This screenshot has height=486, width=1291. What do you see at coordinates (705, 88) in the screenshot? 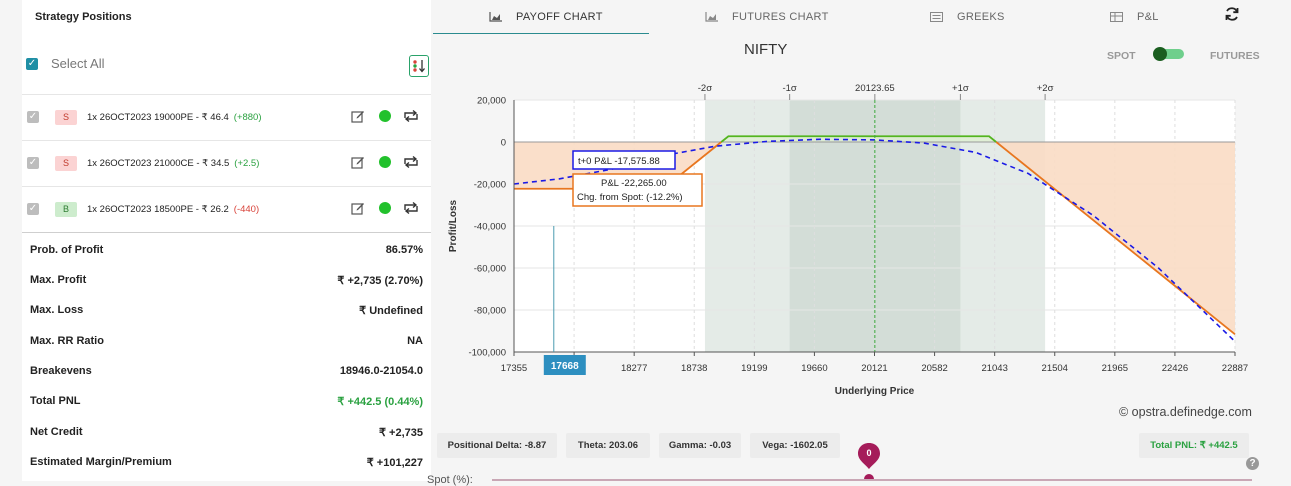
I see `sigma-label: -2σ` at bounding box center [705, 88].